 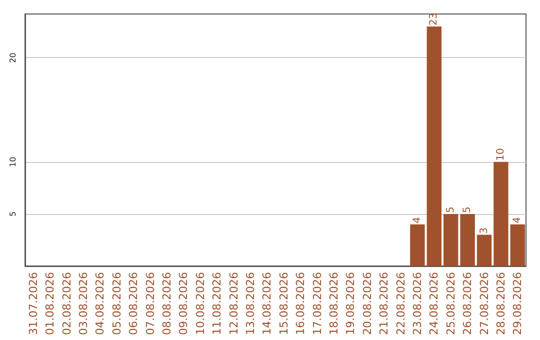 What do you see at coordinates (13, 213) in the screenshot?
I see `y-tick-label: 5` at bounding box center [13, 213].